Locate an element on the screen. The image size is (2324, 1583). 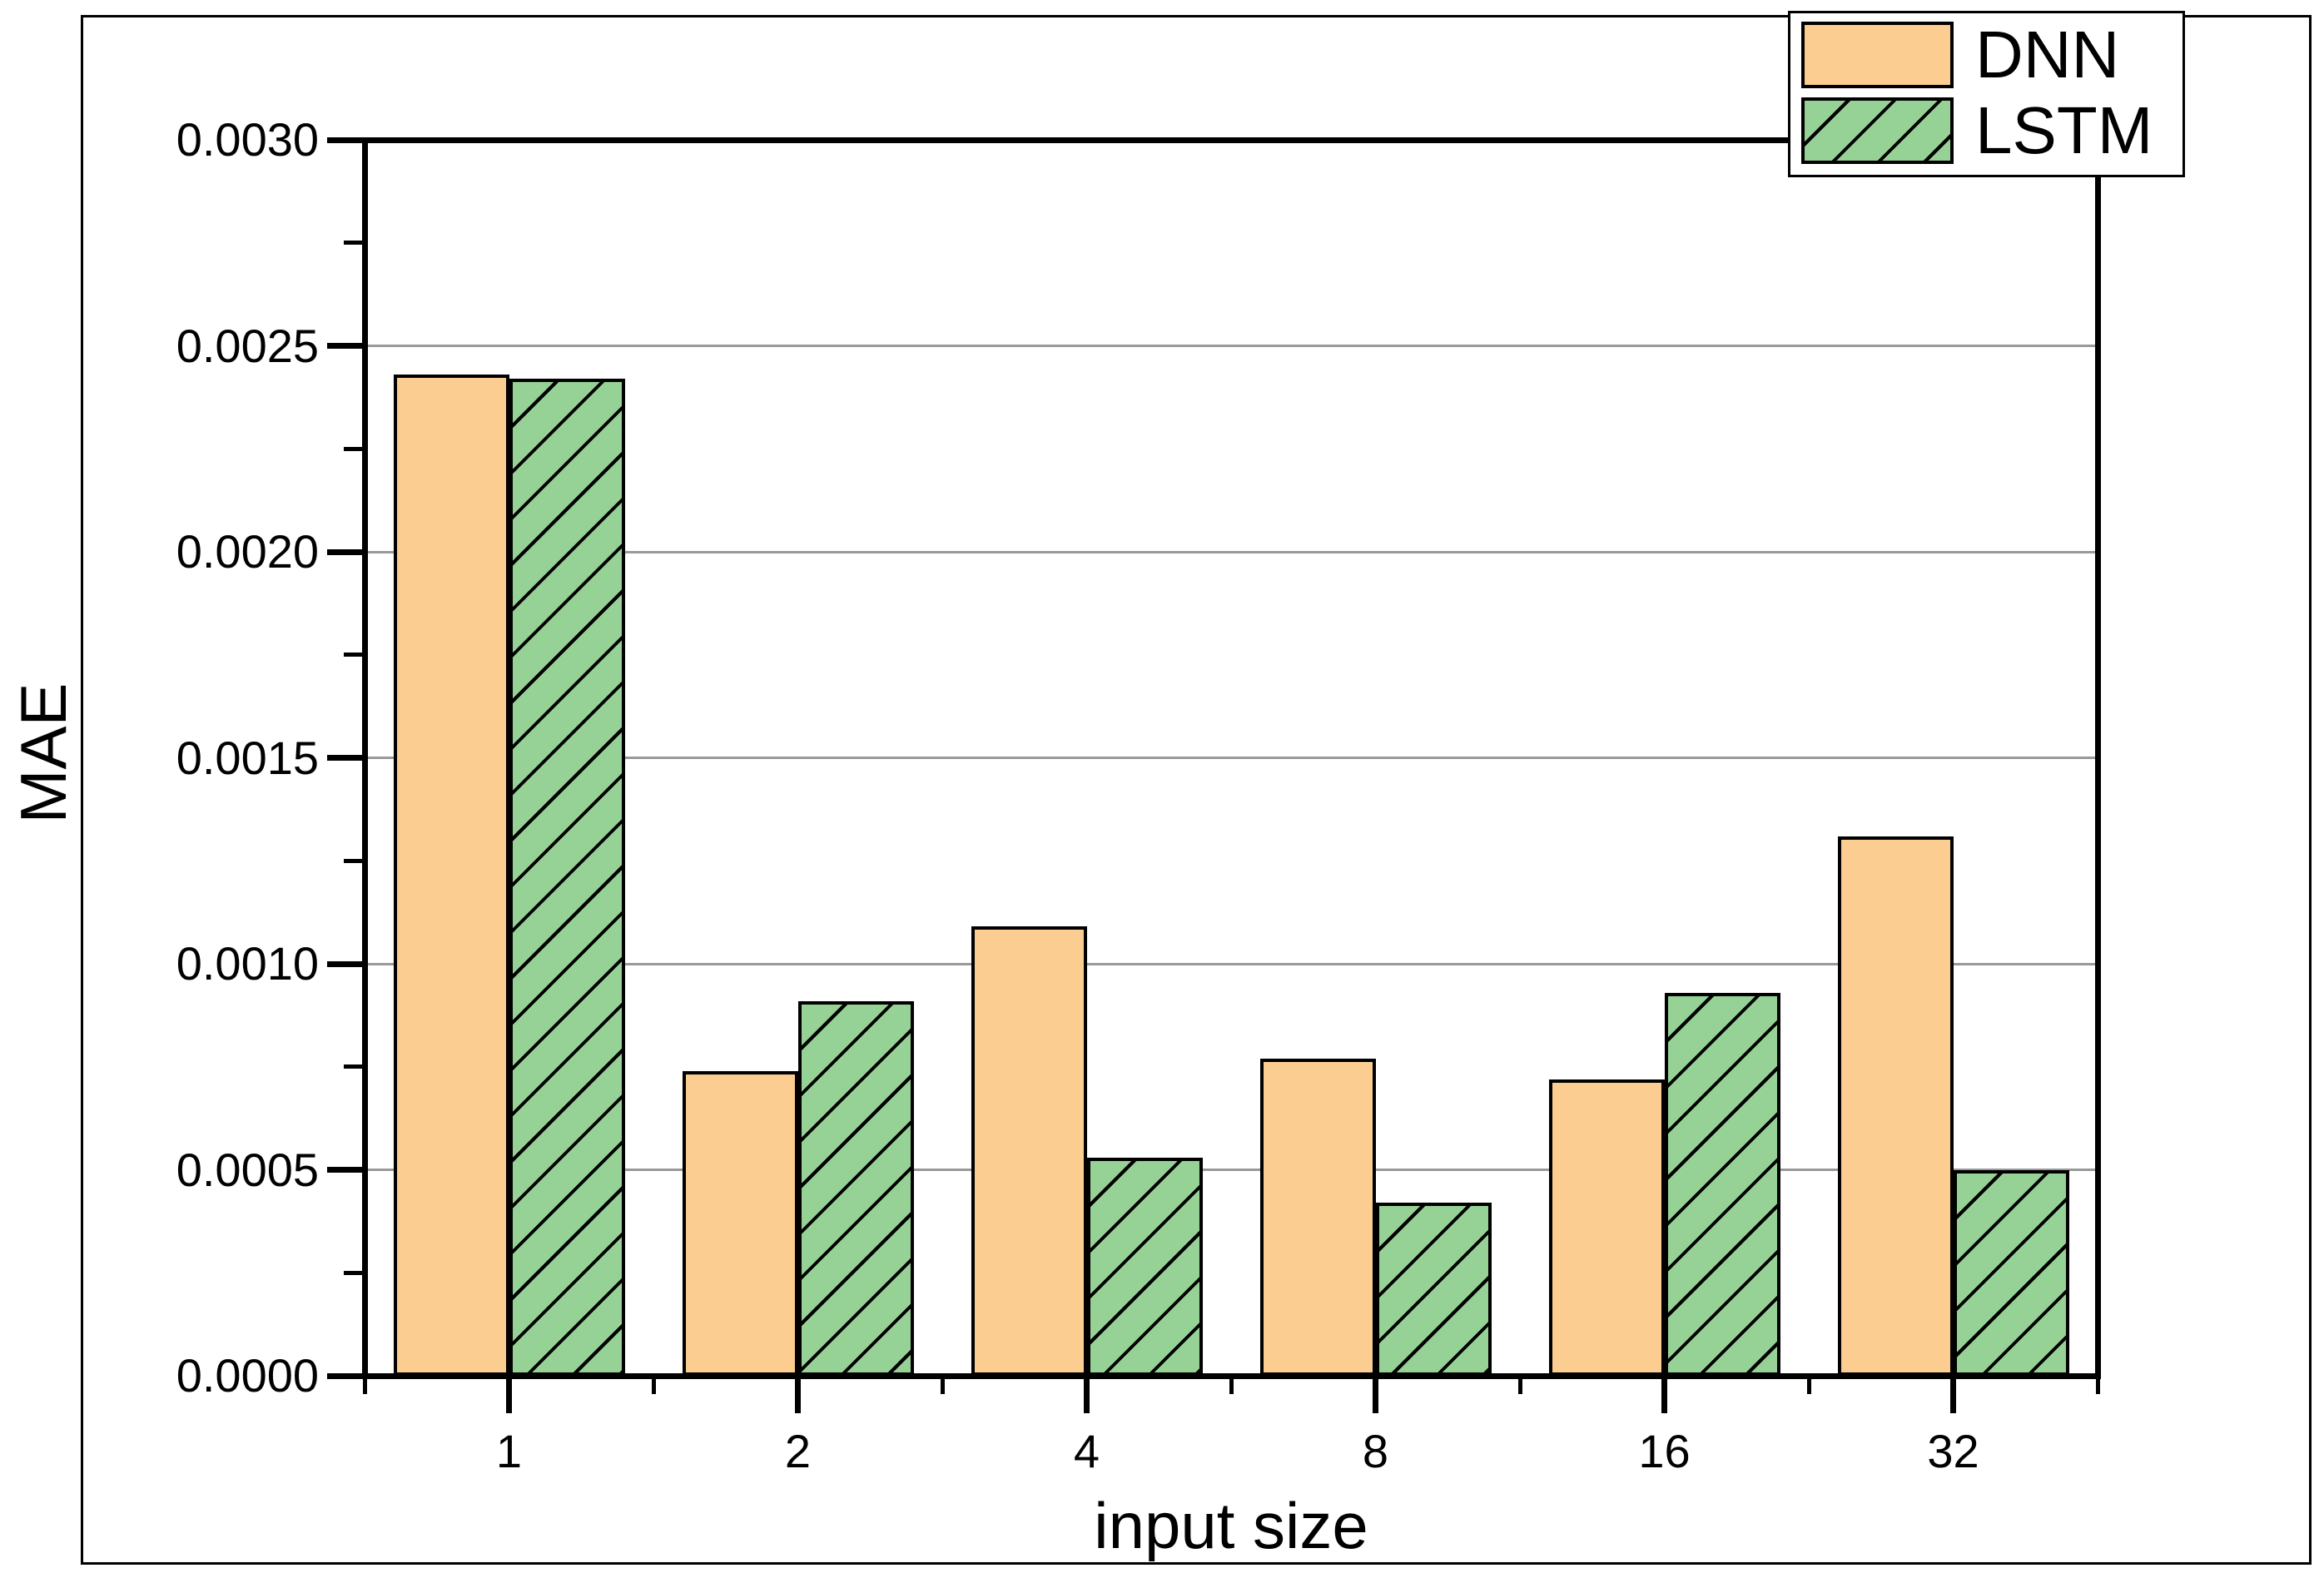
top-spine is located at coordinates (1231, 140).